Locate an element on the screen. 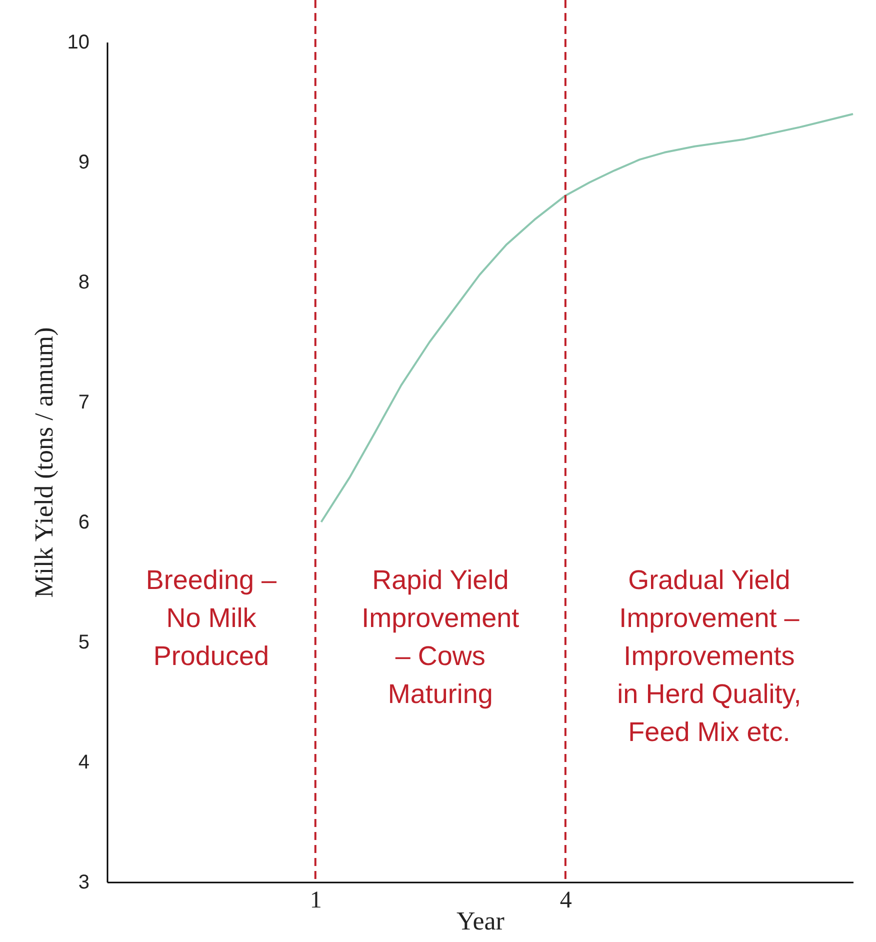  y-tick-label: 4 is located at coordinates (84, 763).